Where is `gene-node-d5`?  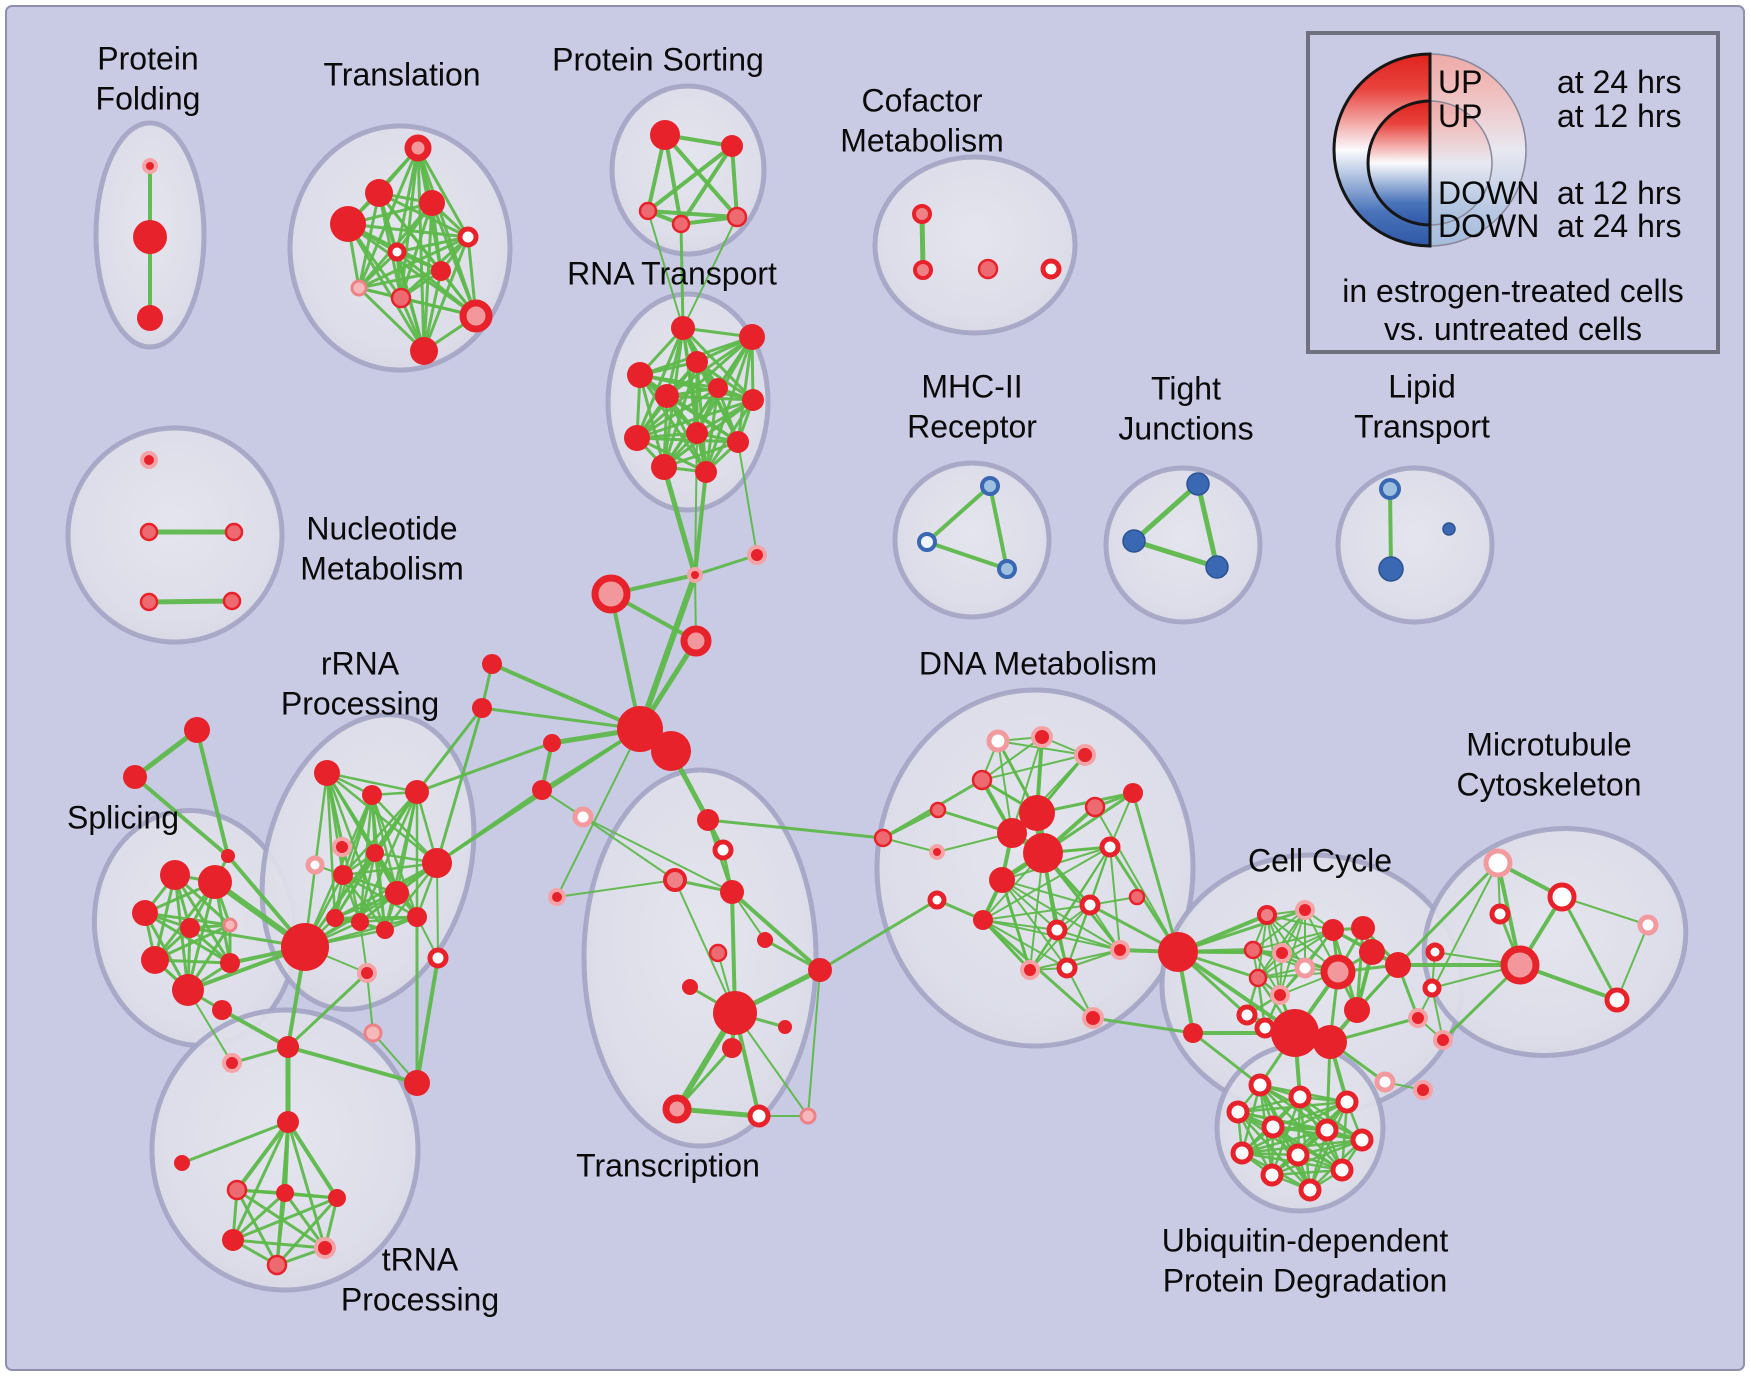
gene-node-d5 is located at coordinates (938, 810).